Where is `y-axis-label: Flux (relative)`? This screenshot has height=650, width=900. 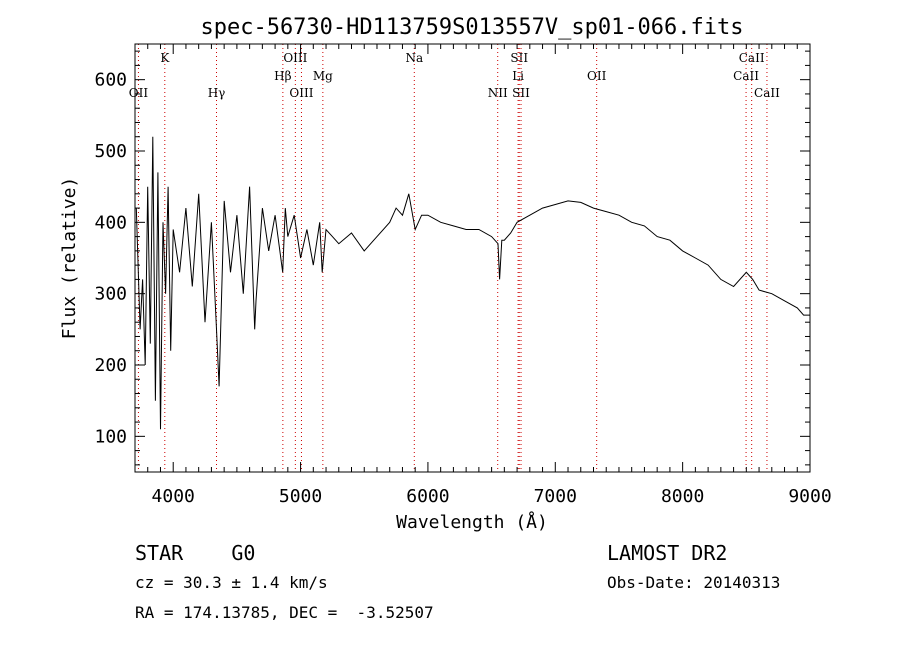 y-axis-label: Flux (relative) is located at coordinates (69, 258).